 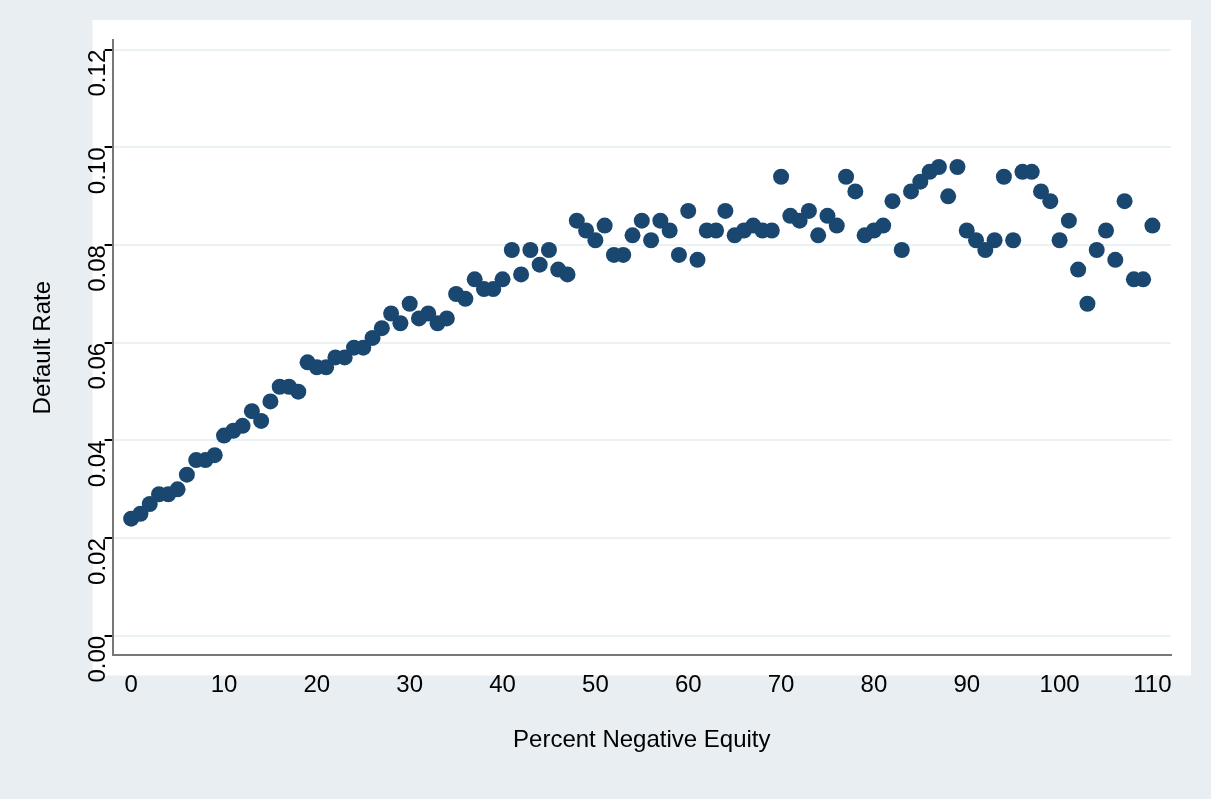 I want to click on y-tick-label: 0.00, so click(x=97, y=659).